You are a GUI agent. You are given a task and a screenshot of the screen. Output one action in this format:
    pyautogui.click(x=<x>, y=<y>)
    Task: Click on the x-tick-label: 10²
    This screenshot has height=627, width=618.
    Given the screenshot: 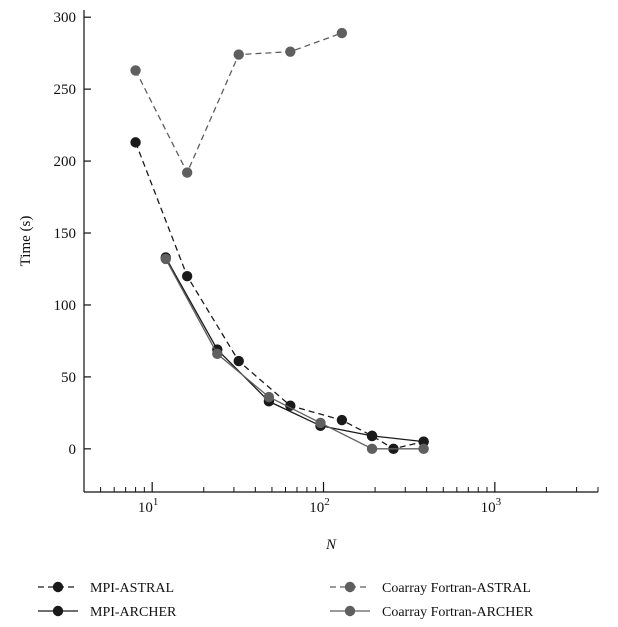 What is the action you would take?
    pyautogui.click(x=319, y=506)
    